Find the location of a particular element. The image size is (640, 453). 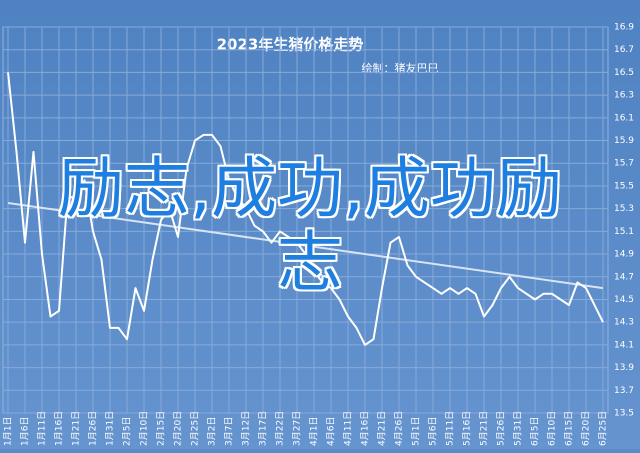

x-tick-label: 1月21日 is located at coordinates (76, 428).